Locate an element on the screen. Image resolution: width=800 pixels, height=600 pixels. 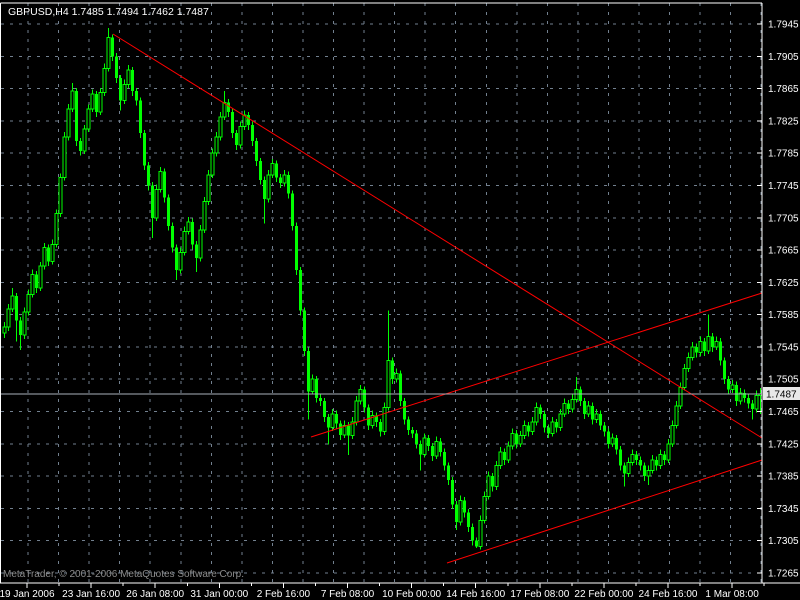
price-axis-label: 1.7265 is located at coordinates (783, 573).